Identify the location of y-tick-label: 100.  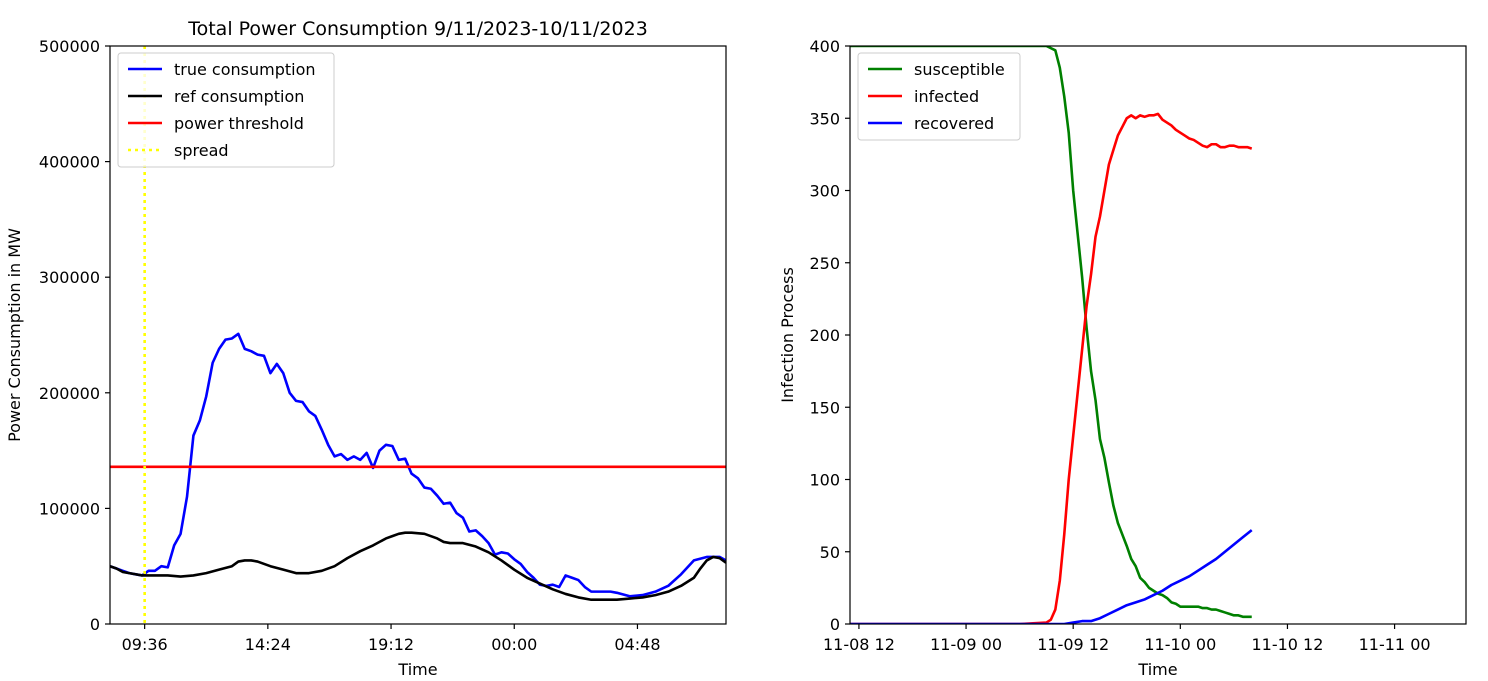
(824, 480).